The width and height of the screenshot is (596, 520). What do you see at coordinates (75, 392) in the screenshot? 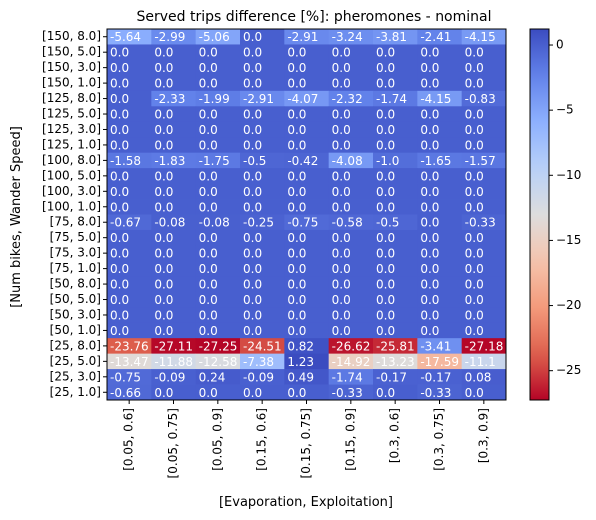
I see `y-tick-label: [25, 1.0]` at bounding box center [75, 392].